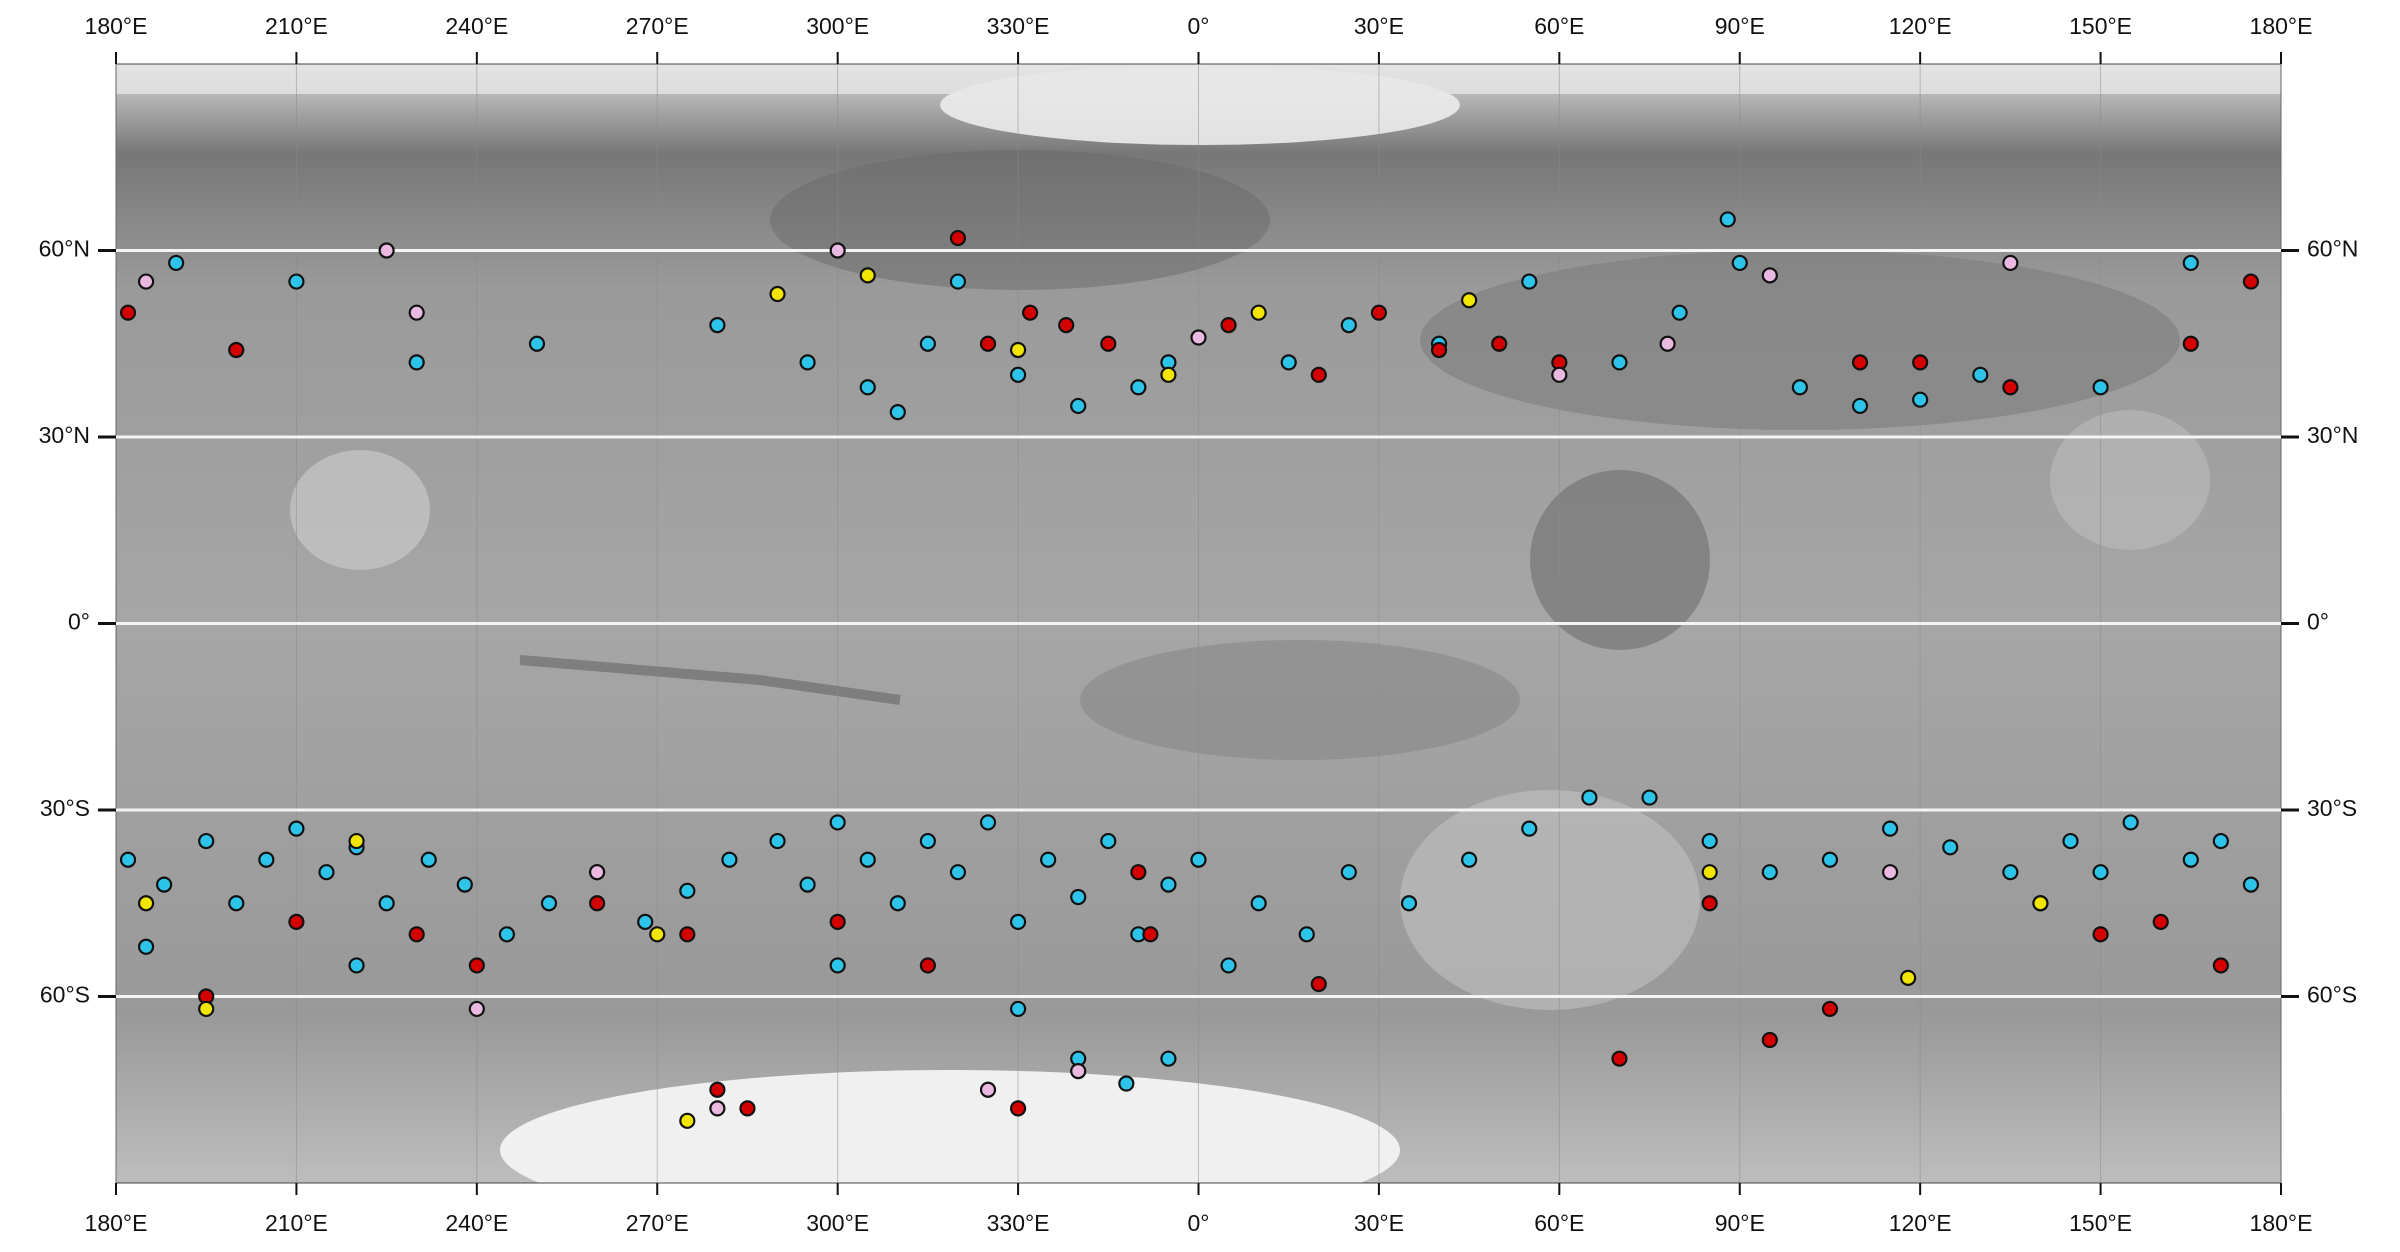  I want to click on x-tick-label: 30°E, so click(1379, 26).